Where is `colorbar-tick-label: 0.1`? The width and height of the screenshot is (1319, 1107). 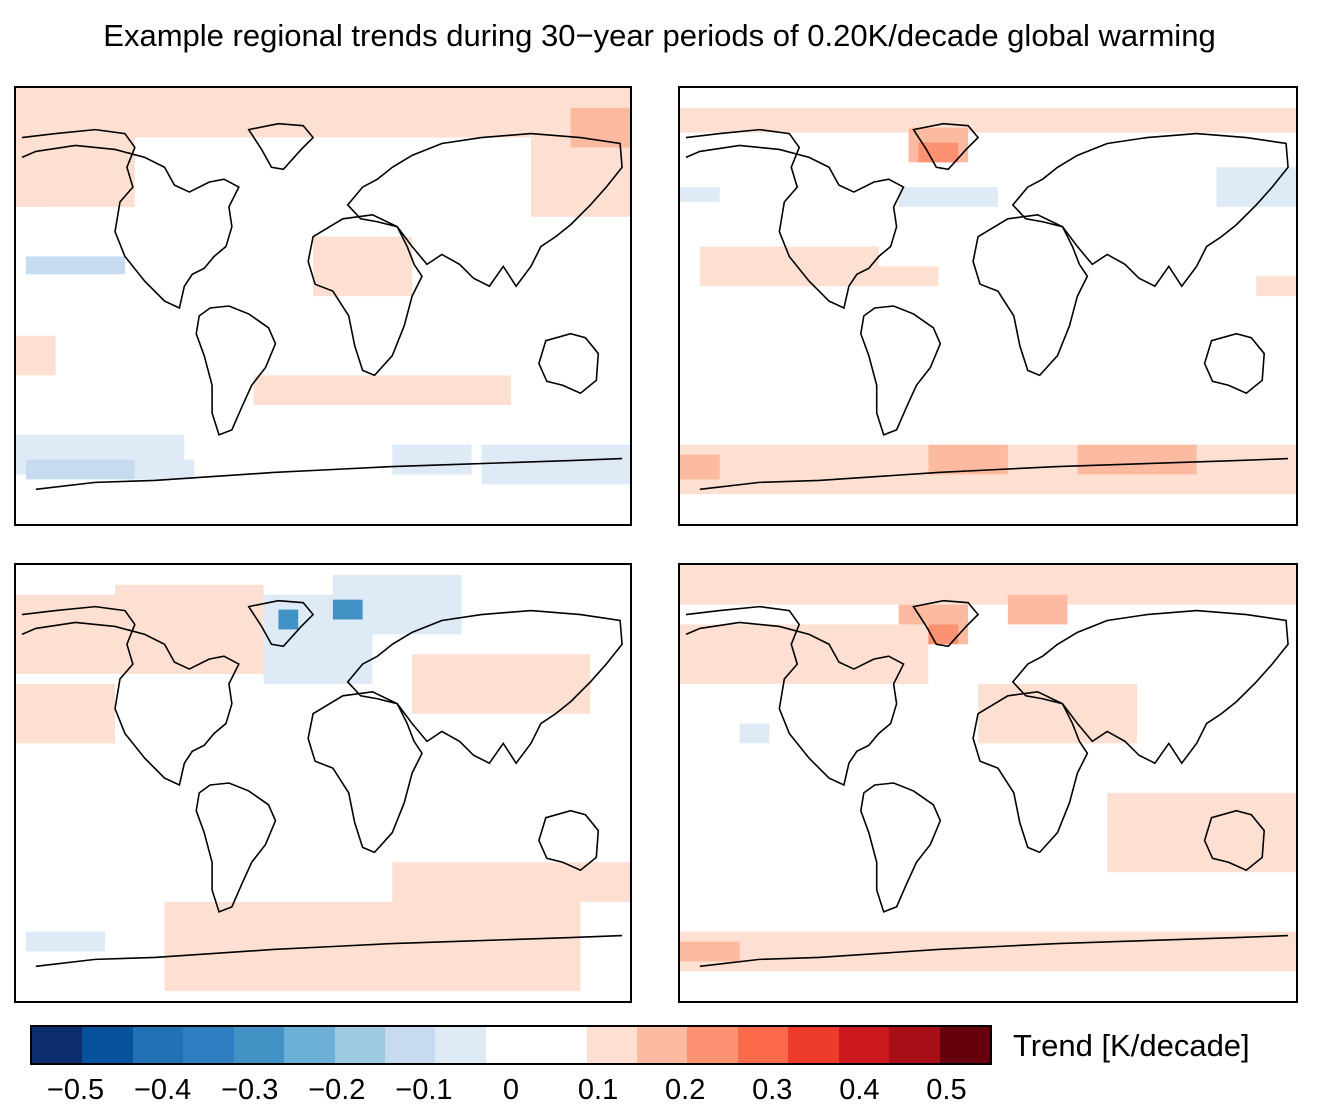 colorbar-tick-label: 0.1 is located at coordinates (598, 1090).